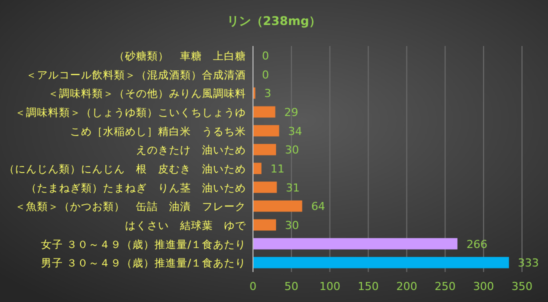 Image resolution: width=548 pixels, height=302 pixels. Describe the element at coordinates (125, 169) in the screenshot. I see `y-tick-label: （にんじん類）にんじん 根 皮むき 油いため` at that location.